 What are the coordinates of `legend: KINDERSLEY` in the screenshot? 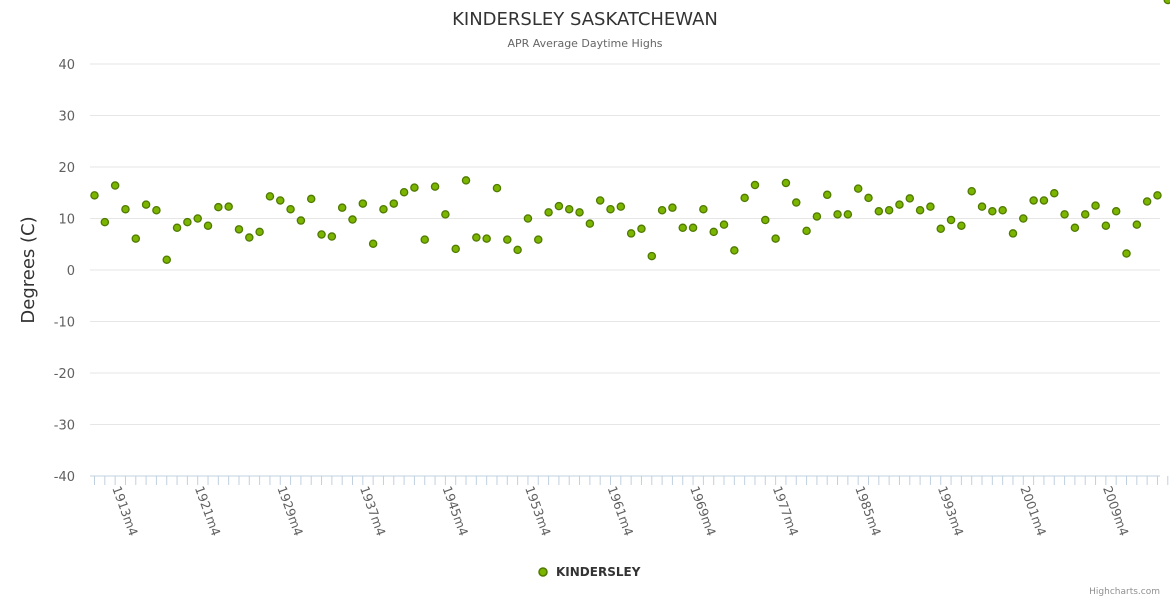 It's located at (589, 572).